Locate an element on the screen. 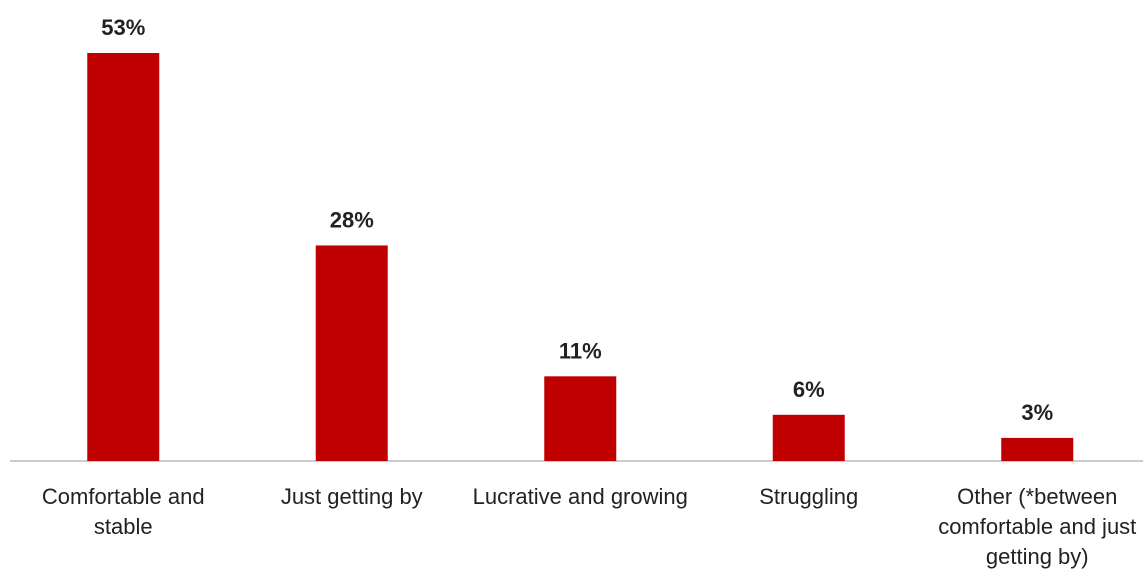 This screenshot has height=579, width=1143. x-tick-label: Comfortable and stable is located at coordinates (123, 511).